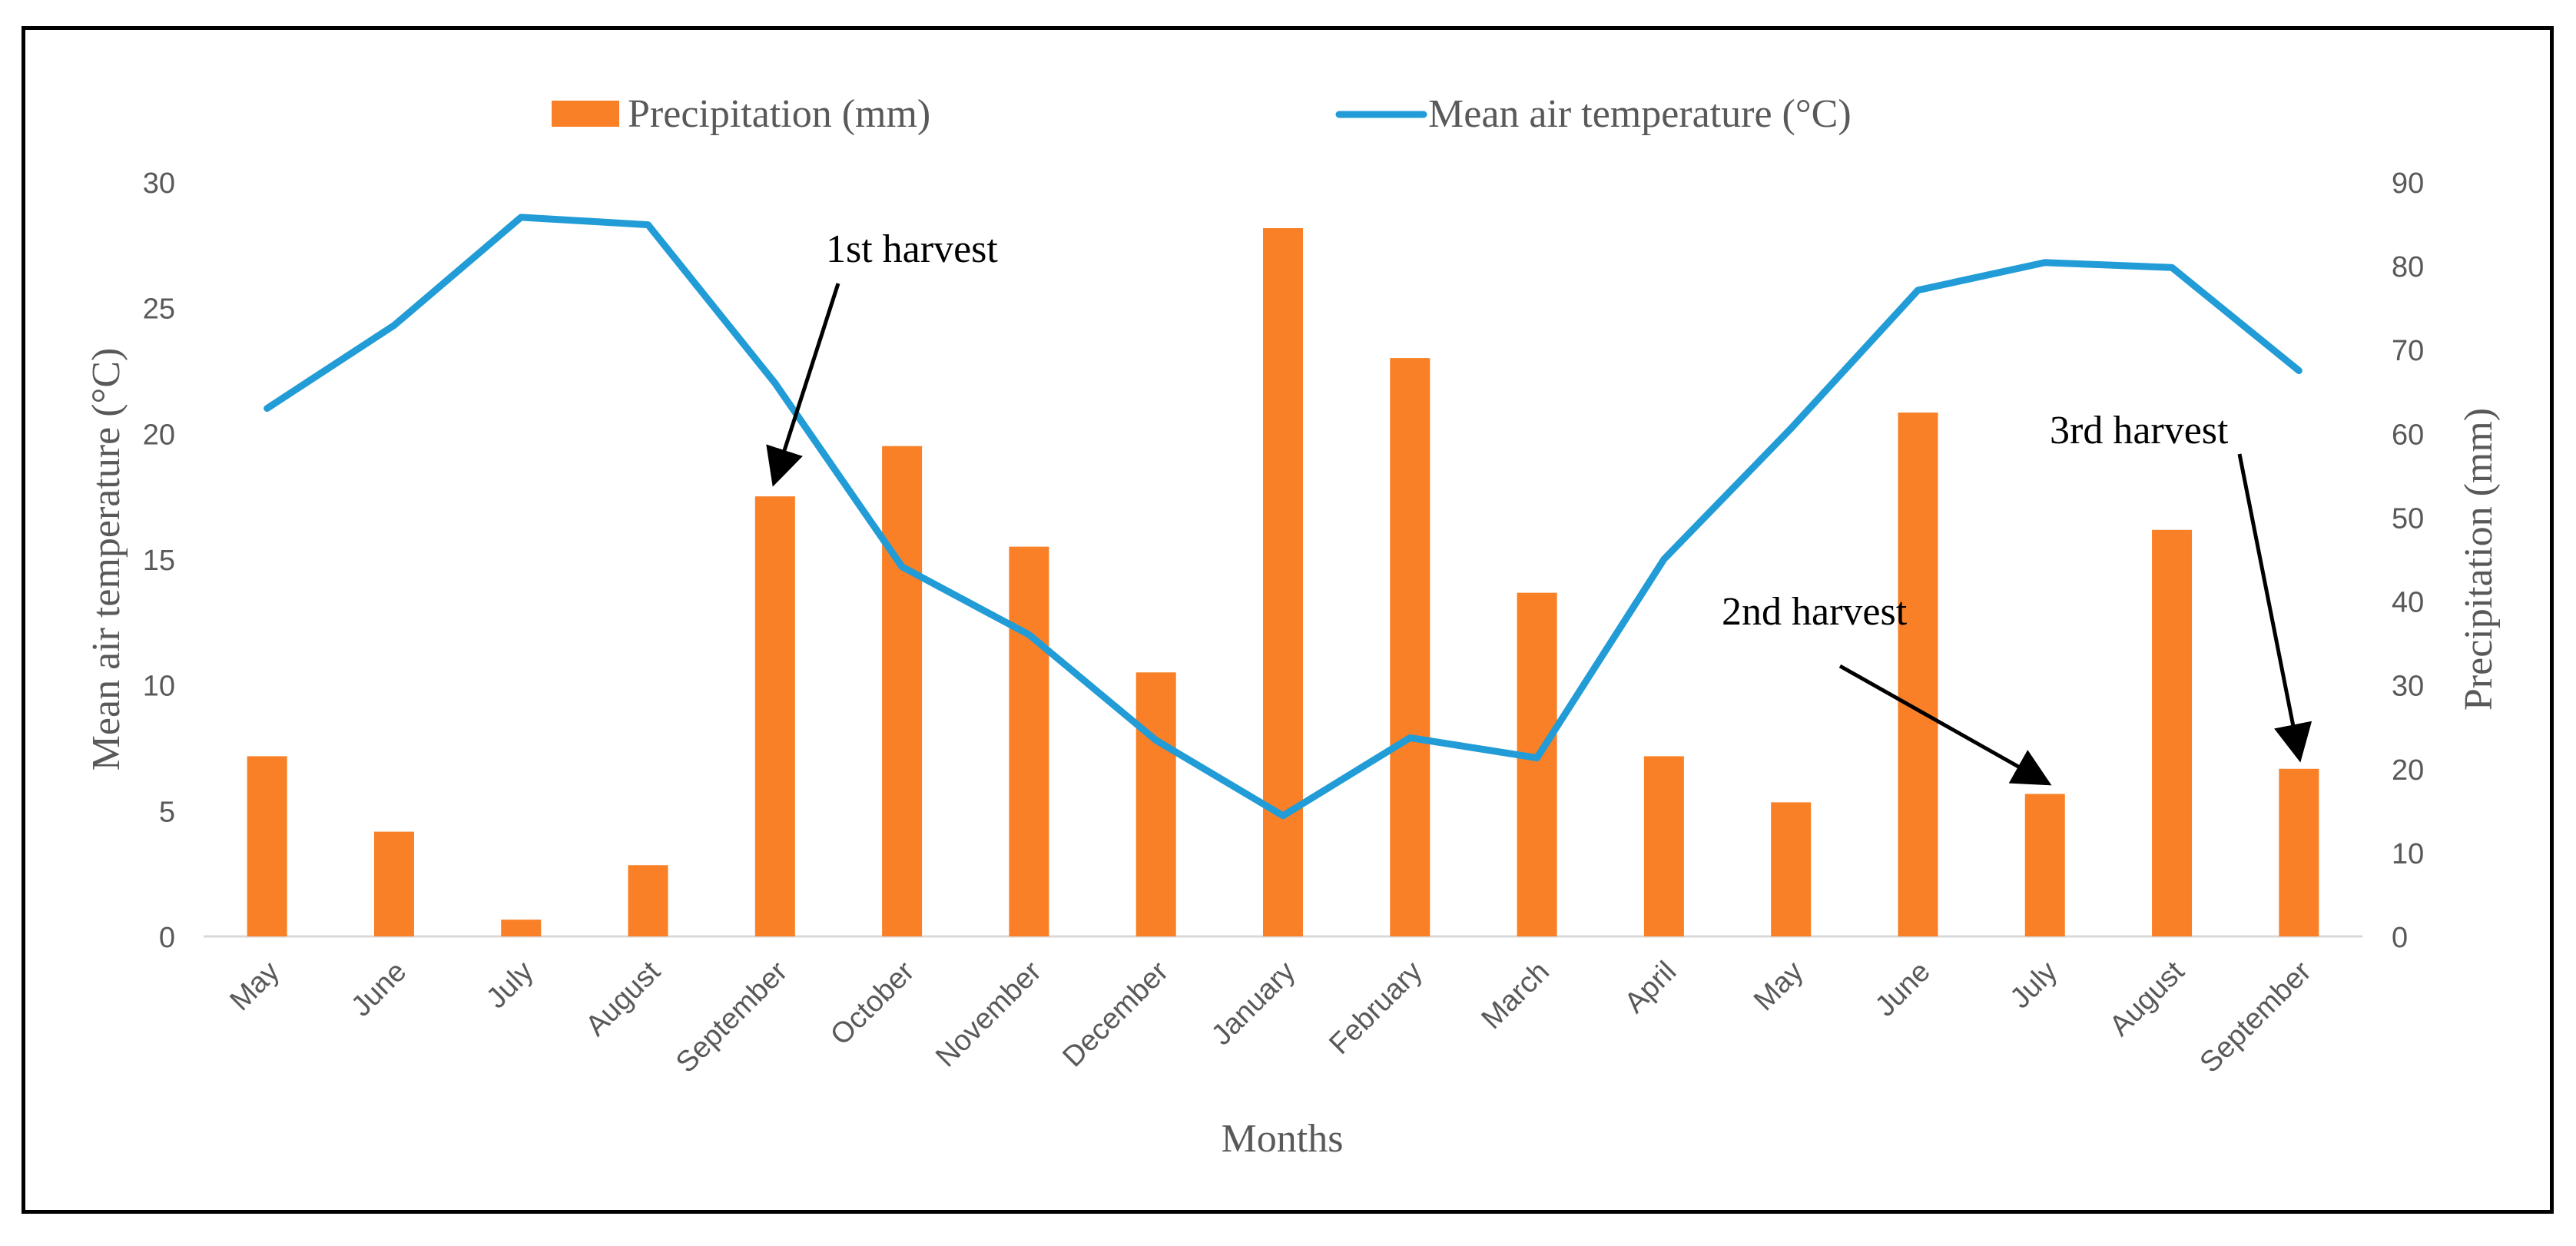  What do you see at coordinates (1651, 988) in the screenshot?
I see `x-tick-label: April` at bounding box center [1651, 988].